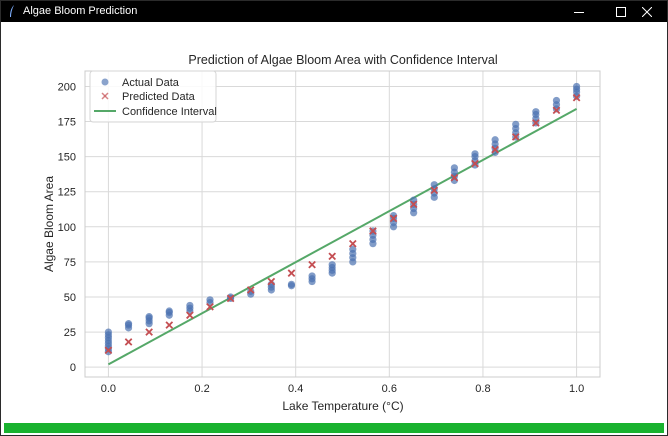  What do you see at coordinates (576, 389) in the screenshot?
I see `x-tick-label: 1.0` at bounding box center [576, 389].